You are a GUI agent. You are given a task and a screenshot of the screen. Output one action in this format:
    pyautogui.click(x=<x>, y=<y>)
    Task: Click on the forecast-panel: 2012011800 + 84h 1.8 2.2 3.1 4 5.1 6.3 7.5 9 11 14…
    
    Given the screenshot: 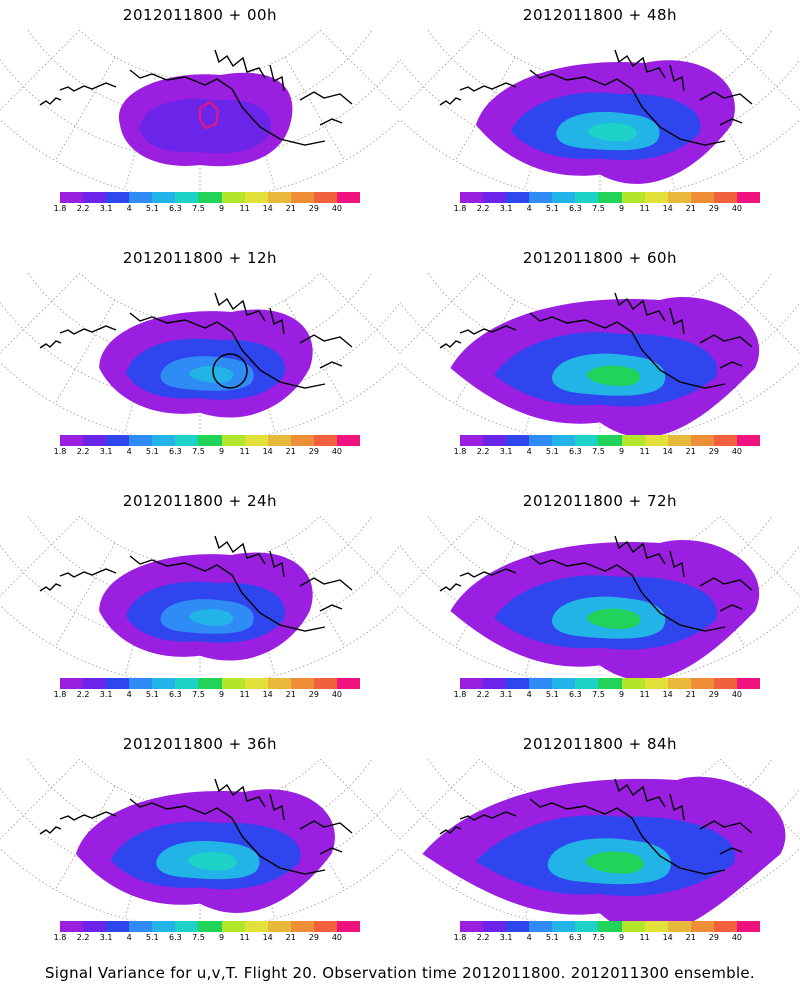 What is the action you would take?
    pyautogui.click(x=600, y=851)
    